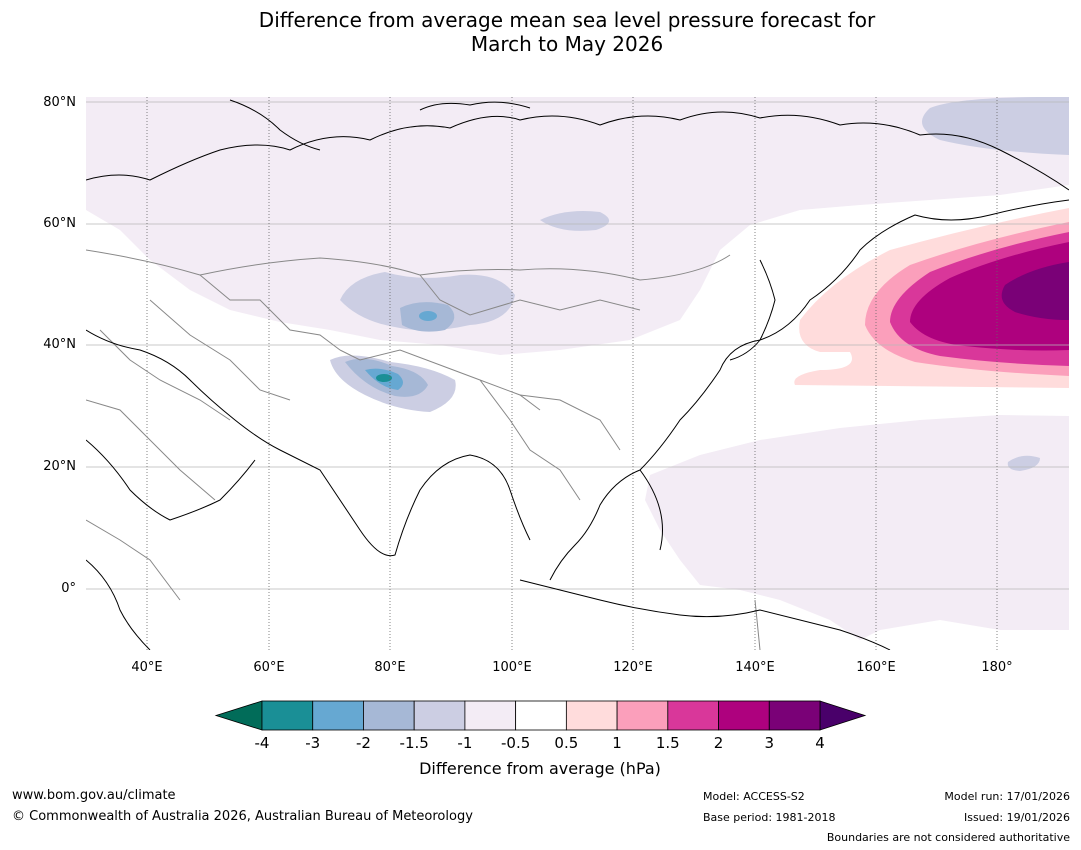 This screenshot has height=850, width=1081. What do you see at coordinates (384, 378) in the screenshot?
I see `anomaly-patch-karakoram-min` at bounding box center [384, 378].